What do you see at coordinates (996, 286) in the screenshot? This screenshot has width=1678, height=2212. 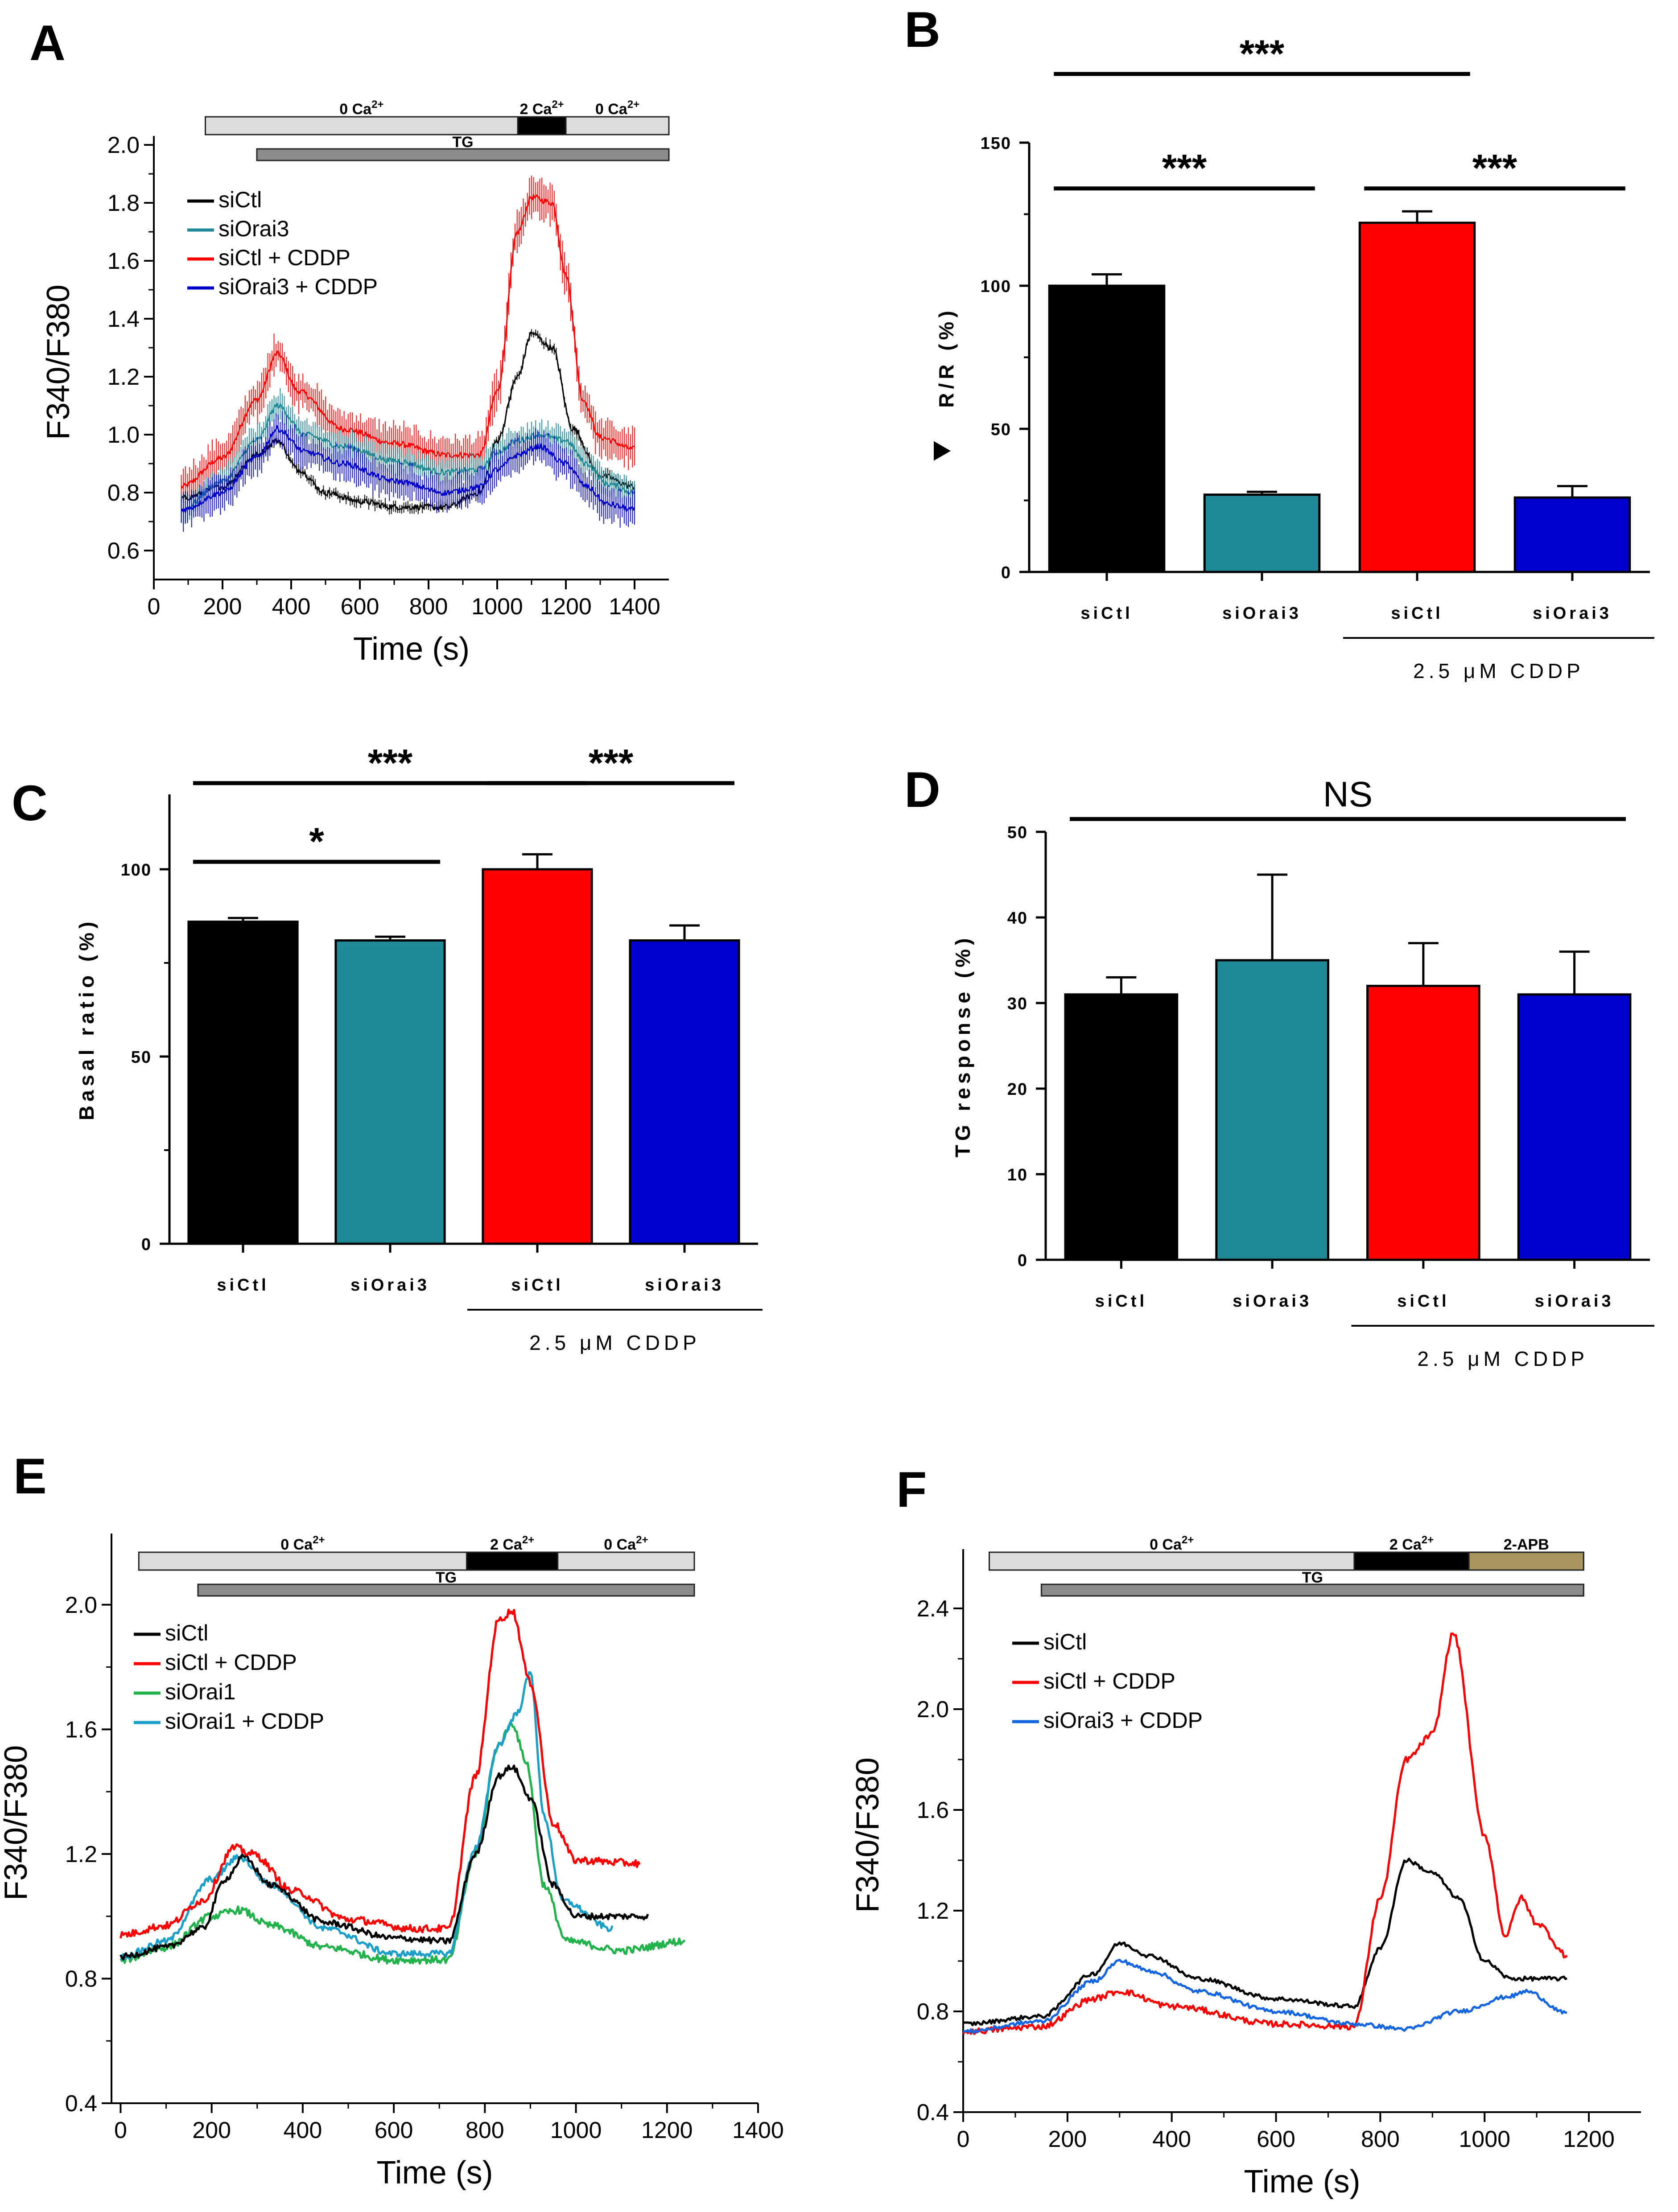 I see `y-tick-label: 100` at bounding box center [996, 286].